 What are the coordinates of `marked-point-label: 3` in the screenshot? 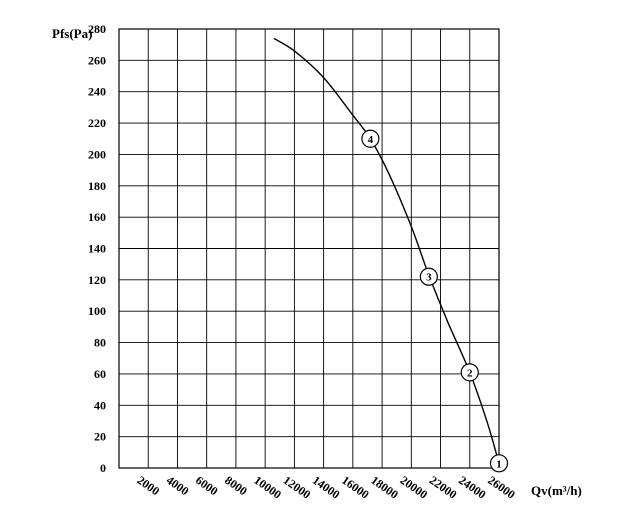 It's located at (429, 278).